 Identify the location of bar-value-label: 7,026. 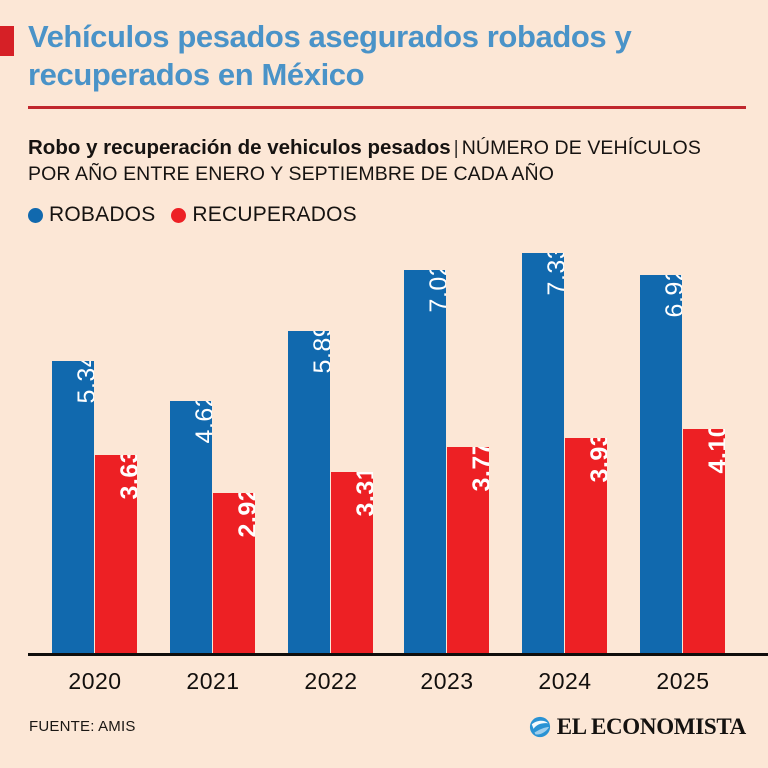
(435, 291).